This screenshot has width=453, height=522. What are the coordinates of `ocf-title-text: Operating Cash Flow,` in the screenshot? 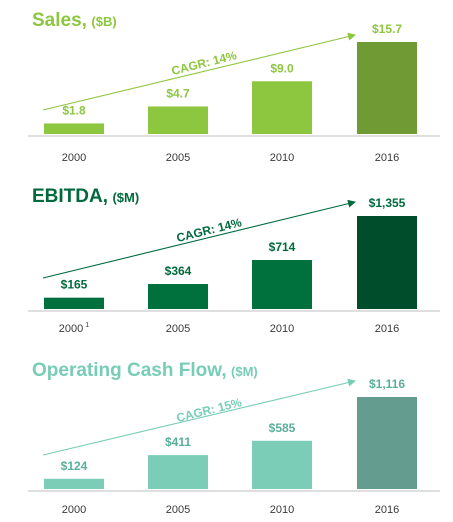 It's located at (129, 370).